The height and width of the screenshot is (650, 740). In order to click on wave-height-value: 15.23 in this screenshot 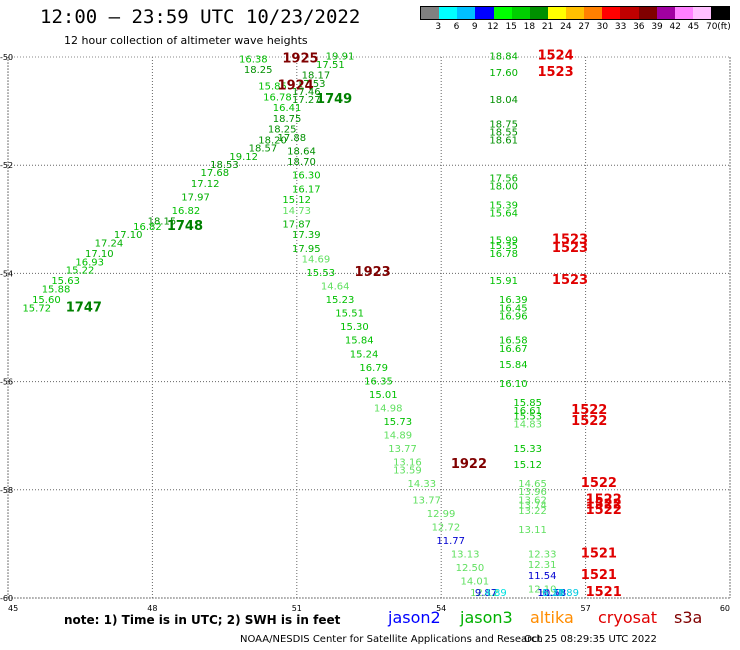, I will do `click(340, 300)`.